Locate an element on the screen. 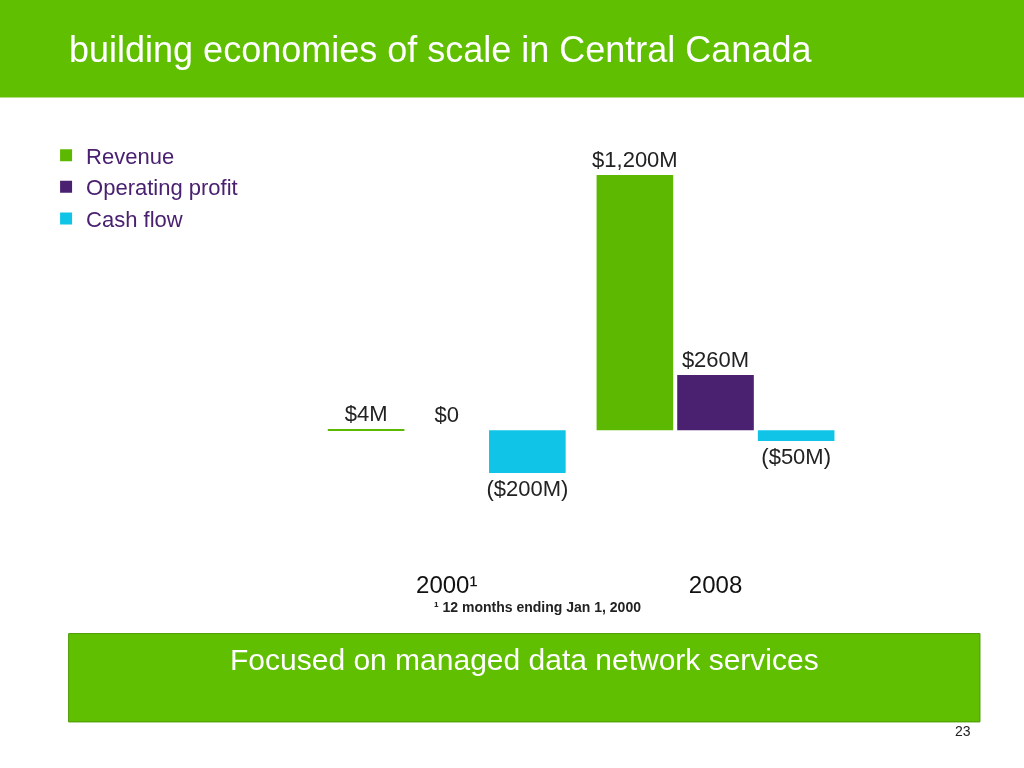  data-label: ($200M) is located at coordinates (527, 488).